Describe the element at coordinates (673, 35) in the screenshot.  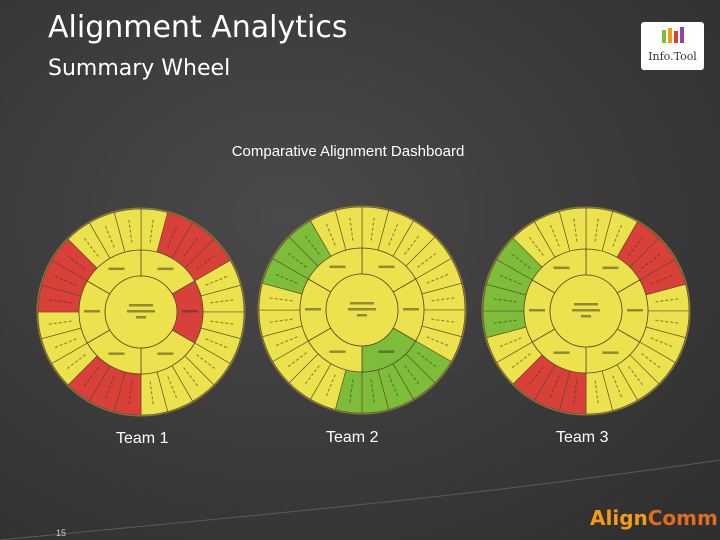
I see `logo-graphic-icon` at that location.